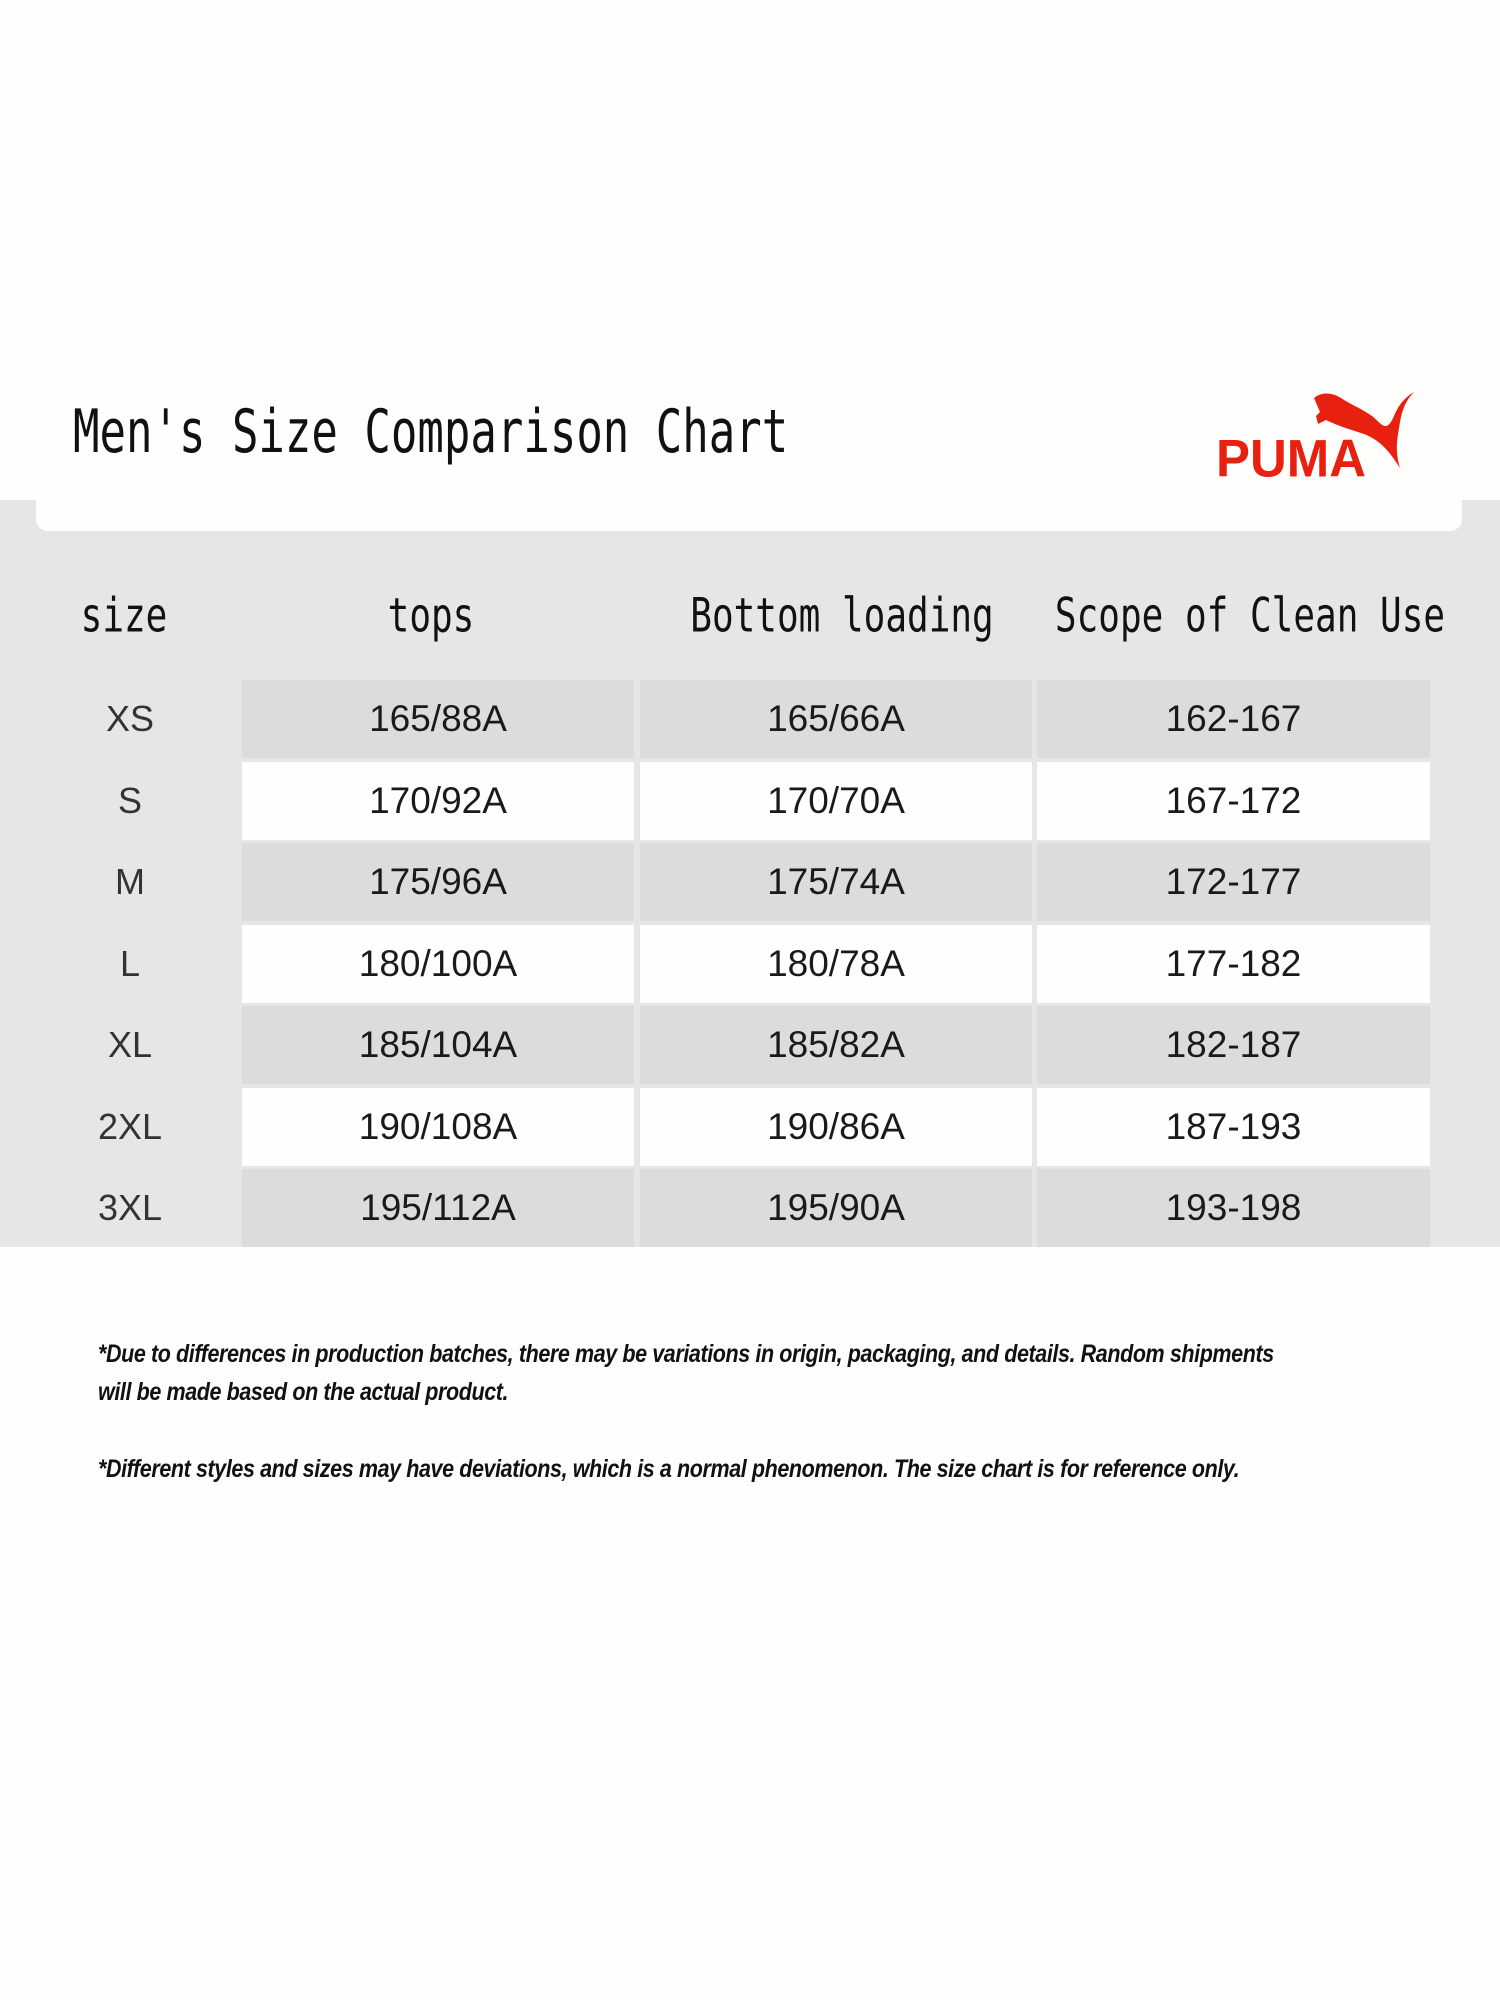 The image size is (1500, 2000). What do you see at coordinates (129, 800) in the screenshot?
I see `size-label: S` at bounding box center [129, 800].